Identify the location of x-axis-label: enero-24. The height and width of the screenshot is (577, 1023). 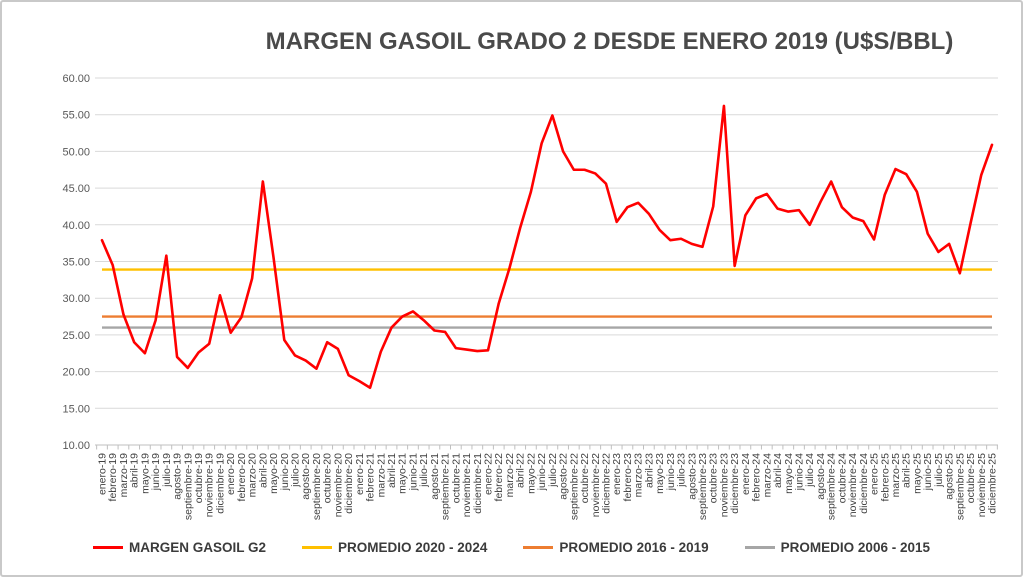
(746, 474).